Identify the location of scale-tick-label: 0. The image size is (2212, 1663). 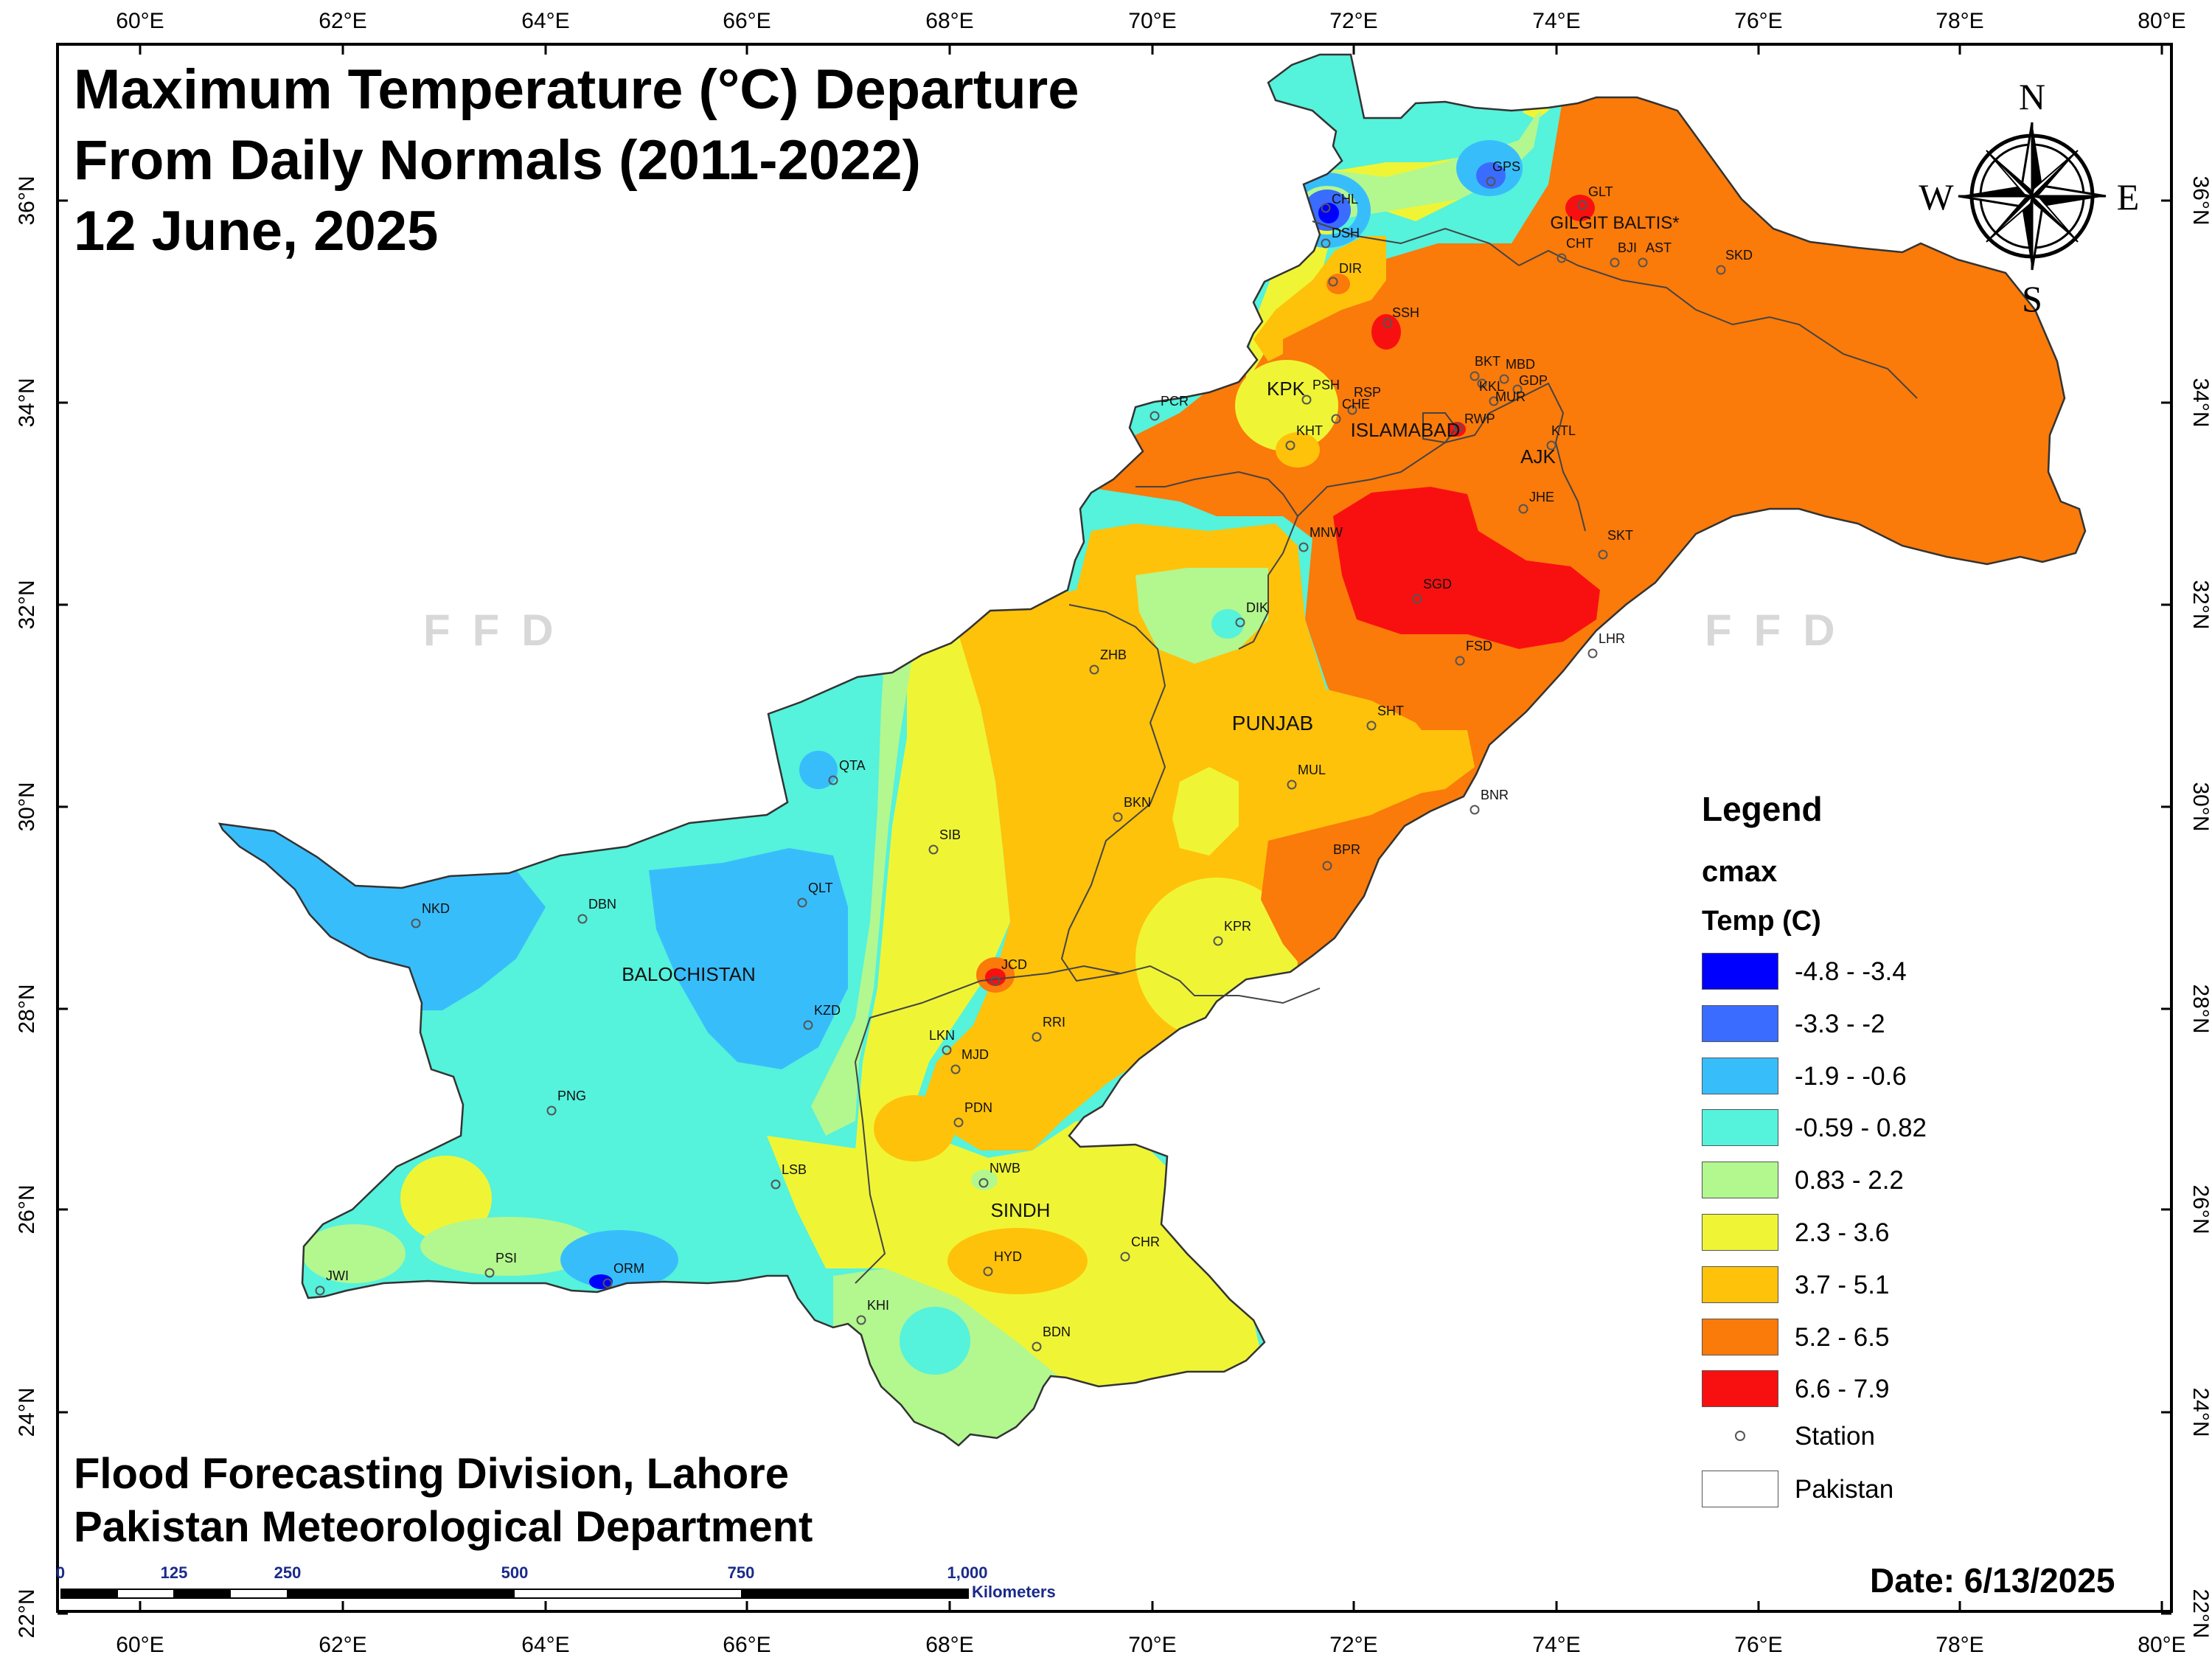
(60, 1572).